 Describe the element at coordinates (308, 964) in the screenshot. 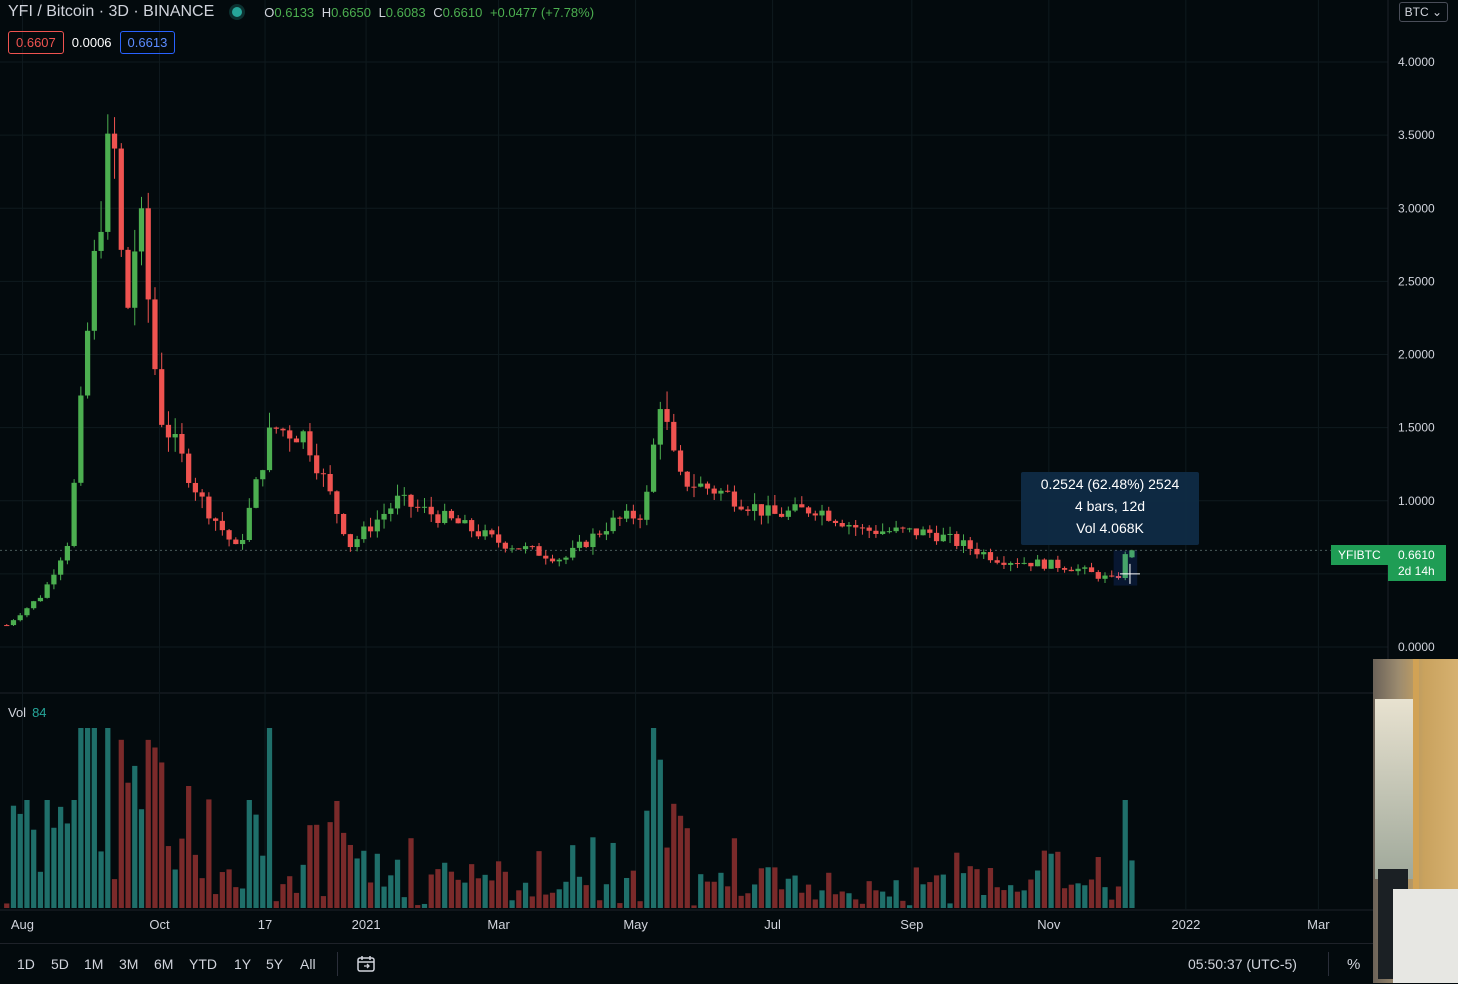

I see `range-all-button: All` at that location.